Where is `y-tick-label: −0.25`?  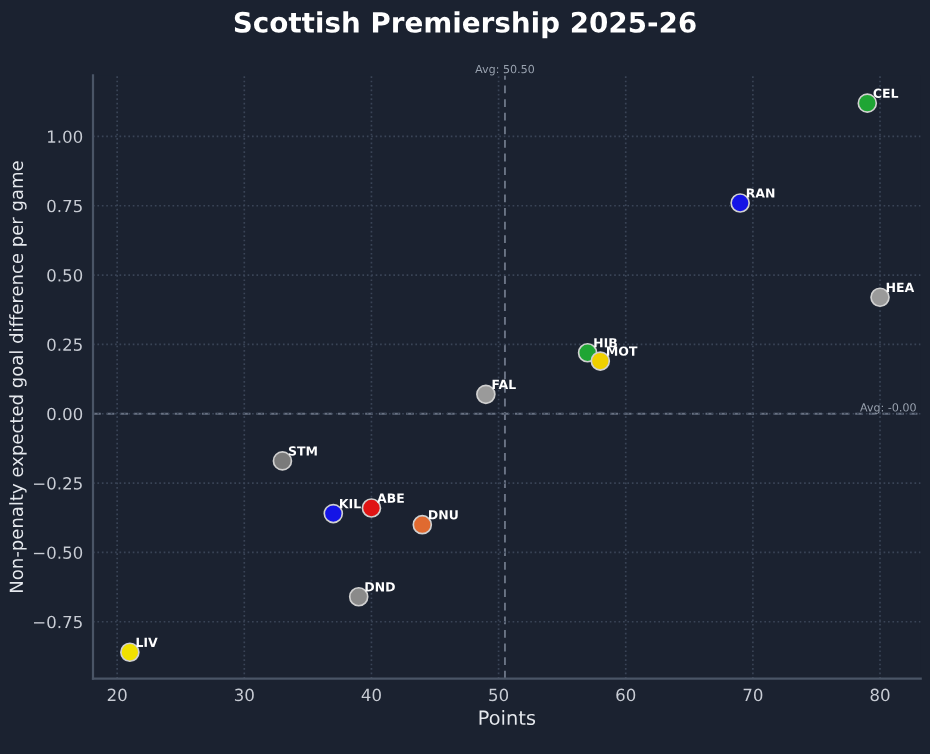 y-tick-label: −0.25 is located at coordinates (57, 483).